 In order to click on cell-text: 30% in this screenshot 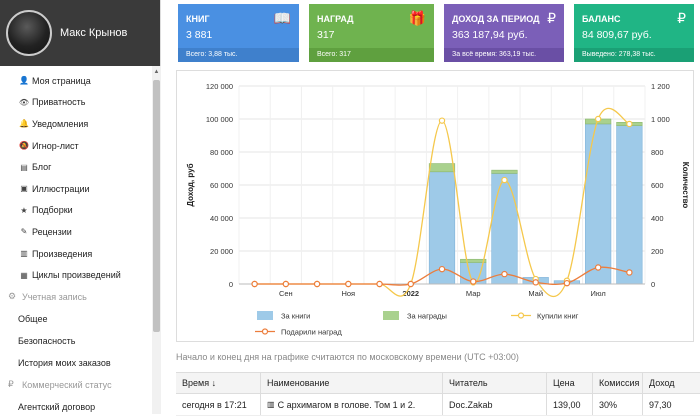, I will do `click(608, 404)`.